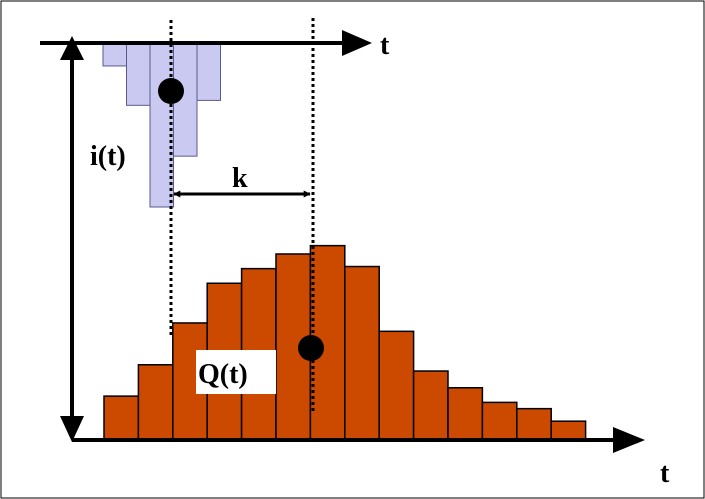  I want to click on outflow-axis-label: t, so click(665, 473).